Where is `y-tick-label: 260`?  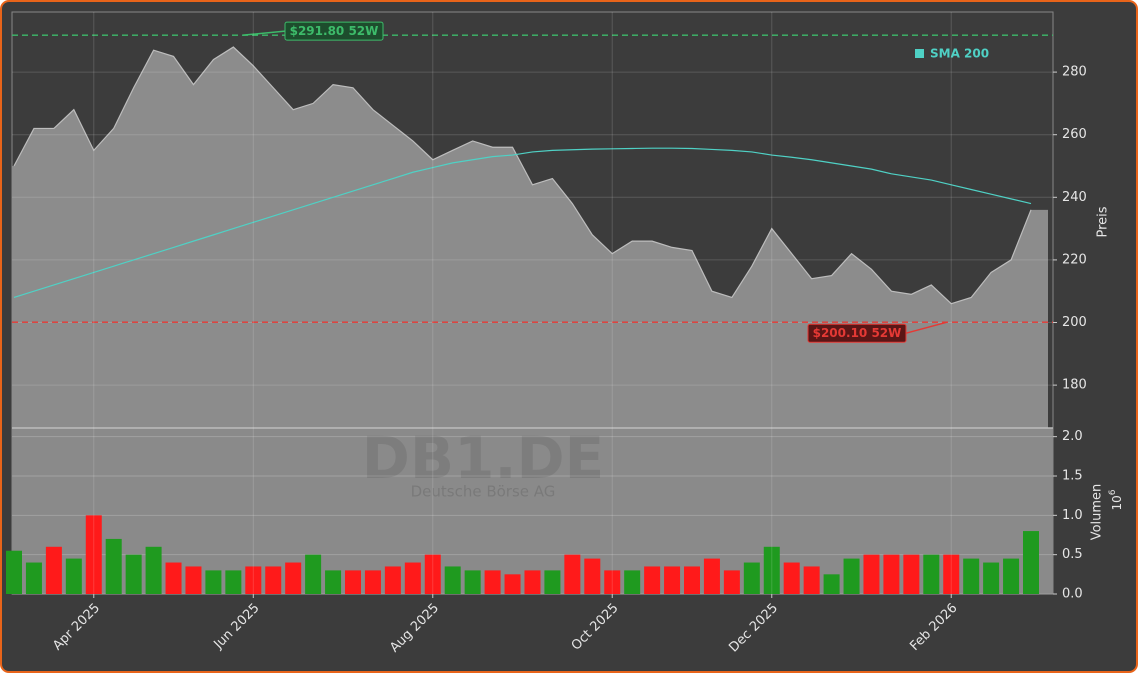
y-tick-label: 260 is located at coordinates (1074, 134).